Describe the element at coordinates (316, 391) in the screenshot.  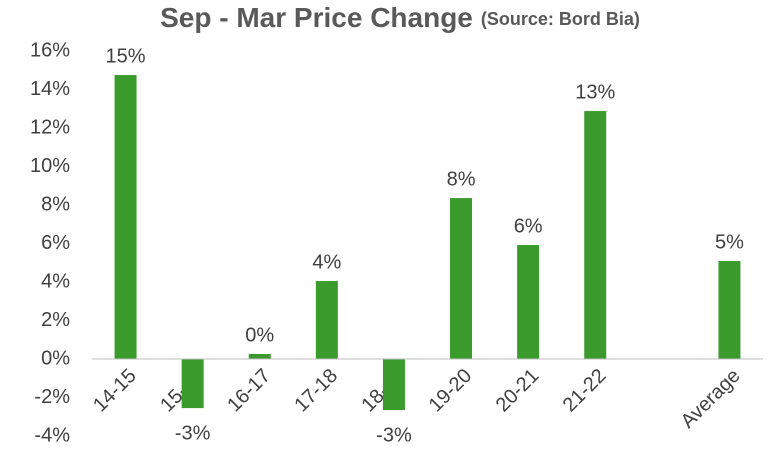
I see `x-tick-label: 17-18` at that location.